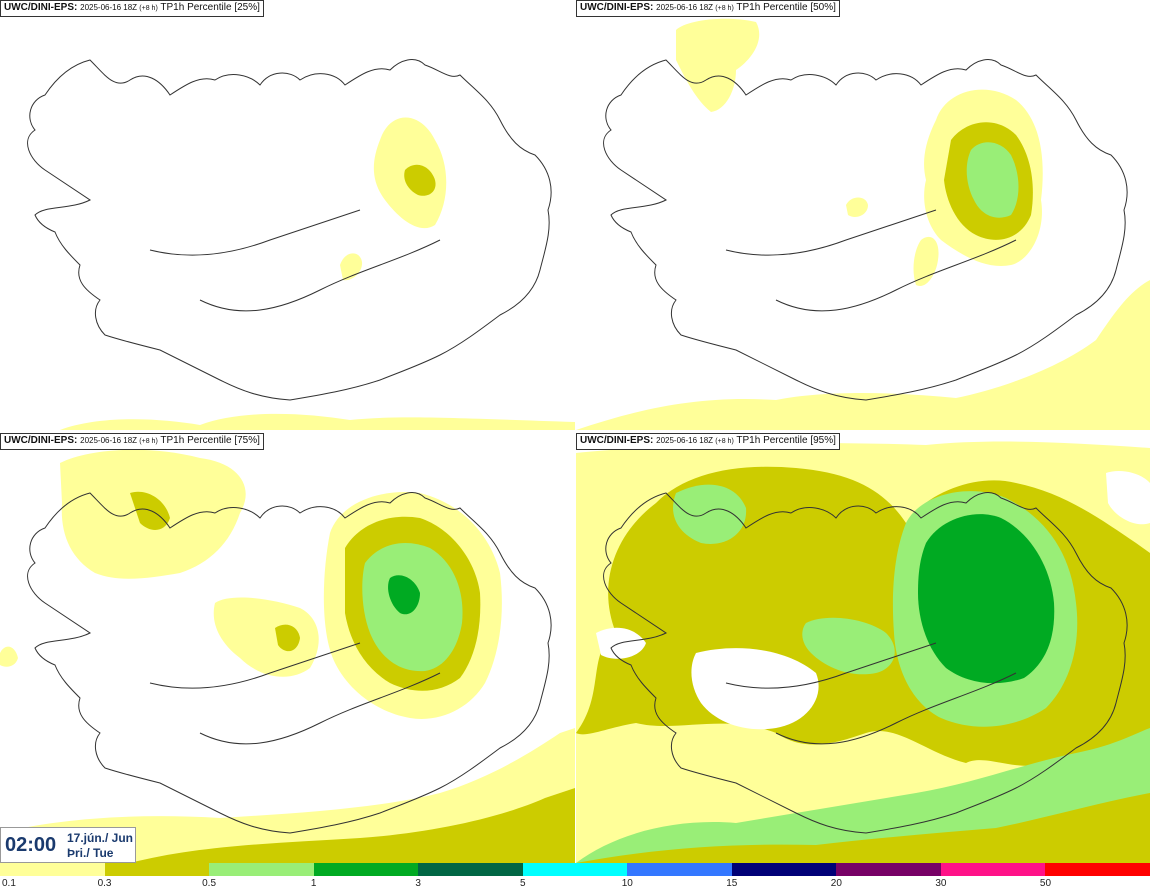 The width and height of the screenshot is (1150, 891). What do you see at coordinates (786, 440) in the screenshot?
I see `parameter-label: TP1h Percentile [95%]` at bounding box center [786, 440].